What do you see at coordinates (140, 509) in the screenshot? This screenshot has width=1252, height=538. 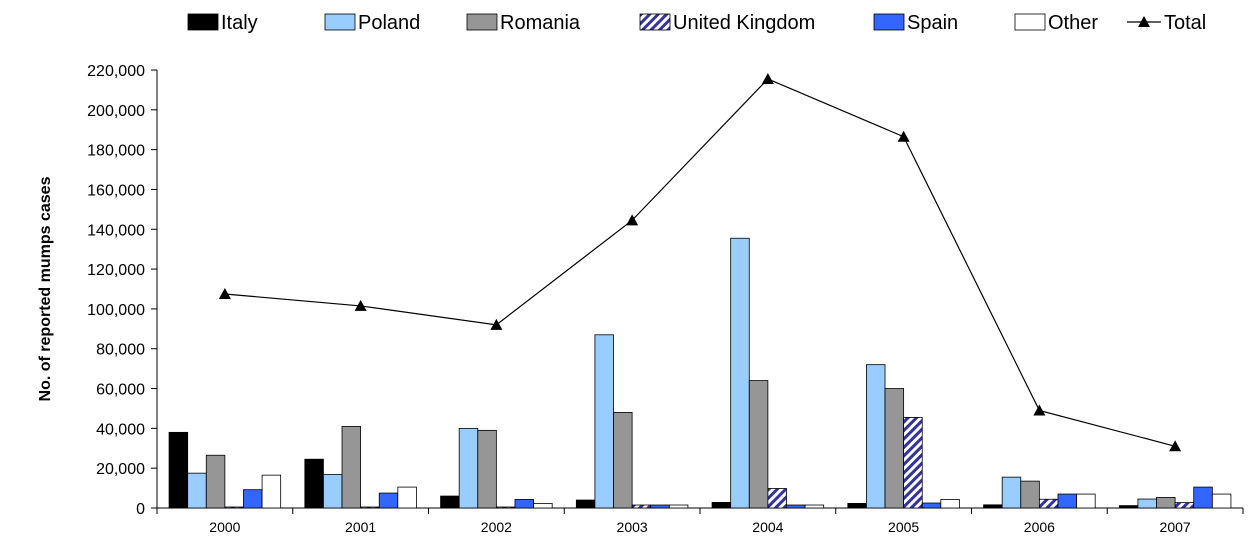 I see `y-tick-label: 0` at bounding box center [140, 509].